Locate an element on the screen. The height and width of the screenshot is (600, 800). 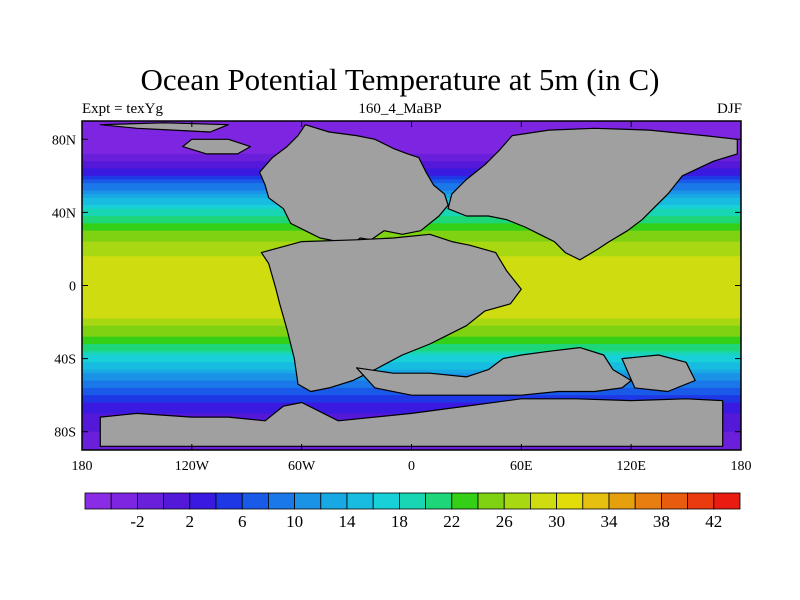
colorbar-label: 34 is located at coordinates (610, 521).